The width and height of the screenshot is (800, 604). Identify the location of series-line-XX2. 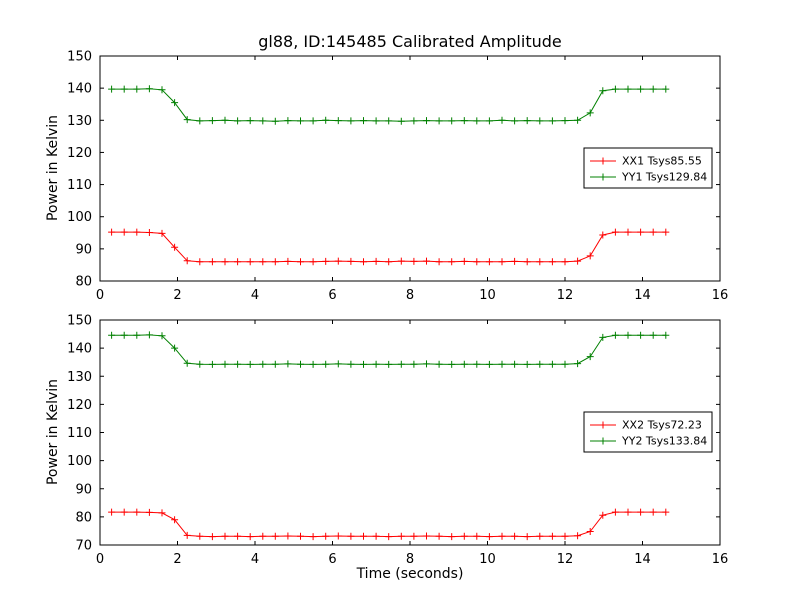
(388, 524).